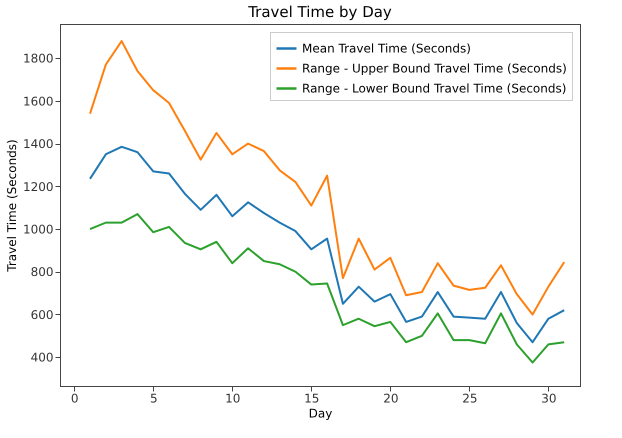 The image size is (622, 438). I want to click on y-tick-label: 800, so click(42, 272).